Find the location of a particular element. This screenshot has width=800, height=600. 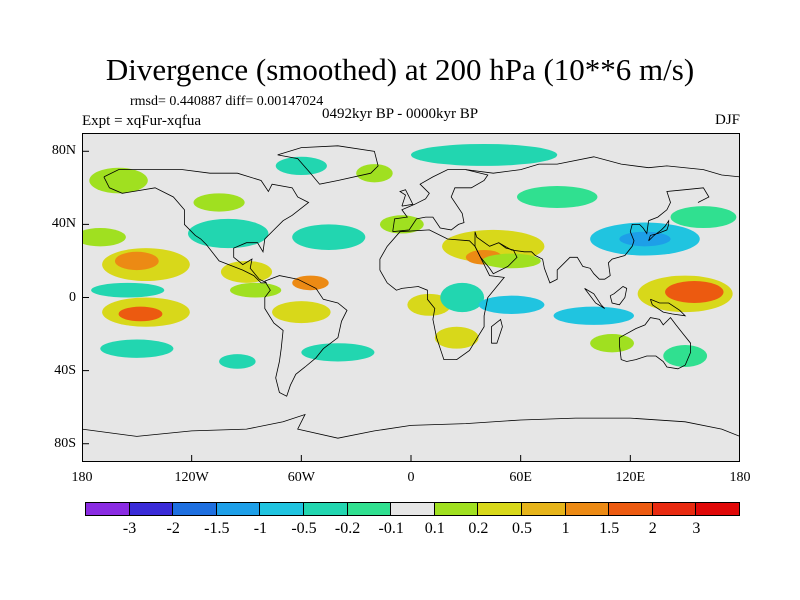

colorbar-label-2: -1.5 is located at coordinates (217, 528).